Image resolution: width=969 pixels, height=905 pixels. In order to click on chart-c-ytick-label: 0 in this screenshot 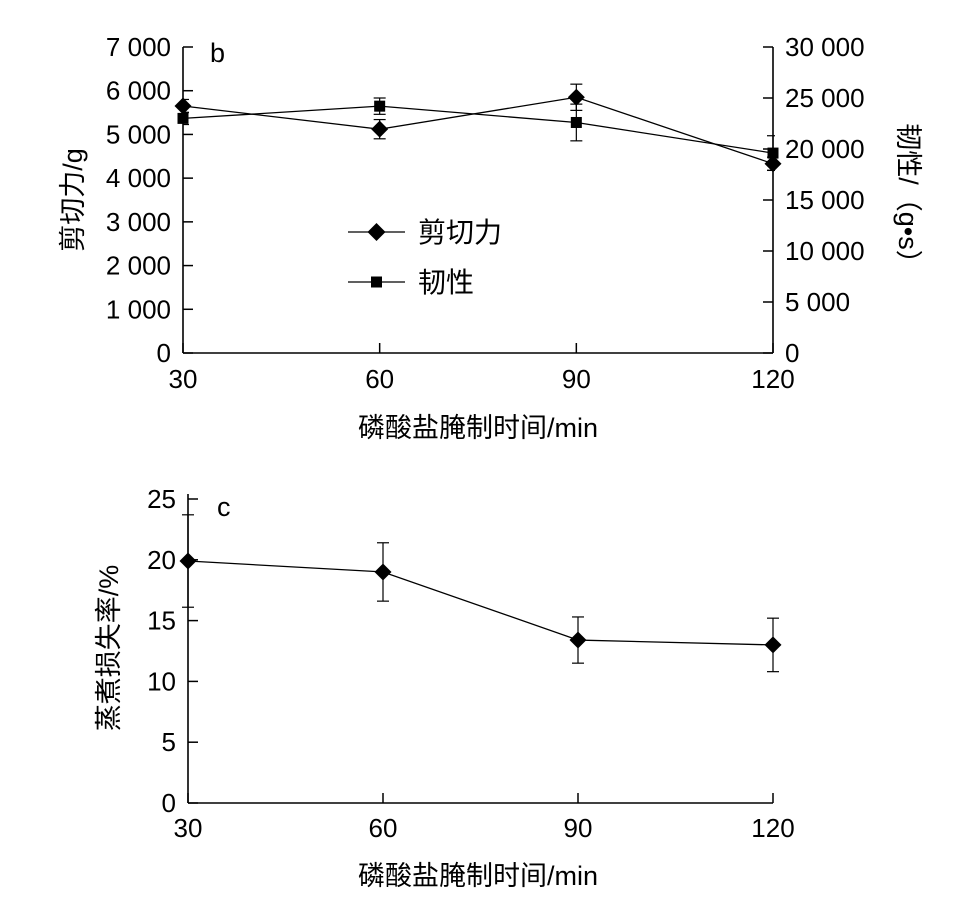, I will do `click(169, 803)`.